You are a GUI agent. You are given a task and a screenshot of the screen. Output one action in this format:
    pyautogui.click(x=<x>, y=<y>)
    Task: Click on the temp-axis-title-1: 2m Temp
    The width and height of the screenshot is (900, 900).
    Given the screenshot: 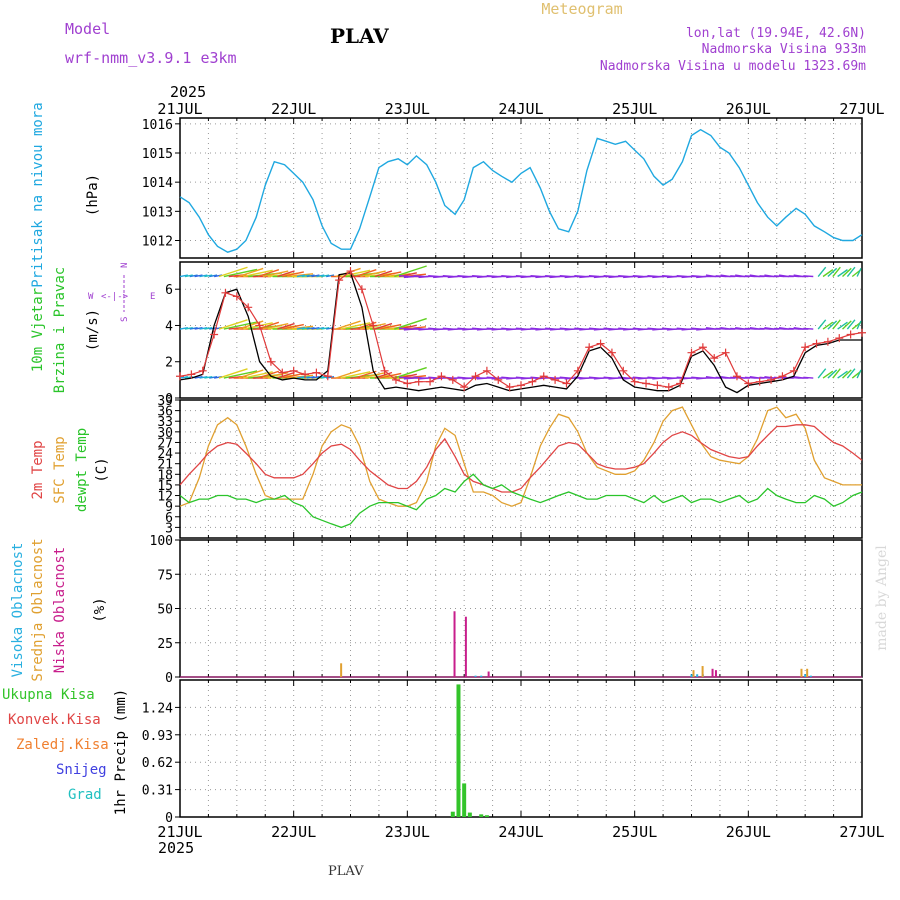 What is the action you would take?
    pyautogui.click(x=38, y=469)
    